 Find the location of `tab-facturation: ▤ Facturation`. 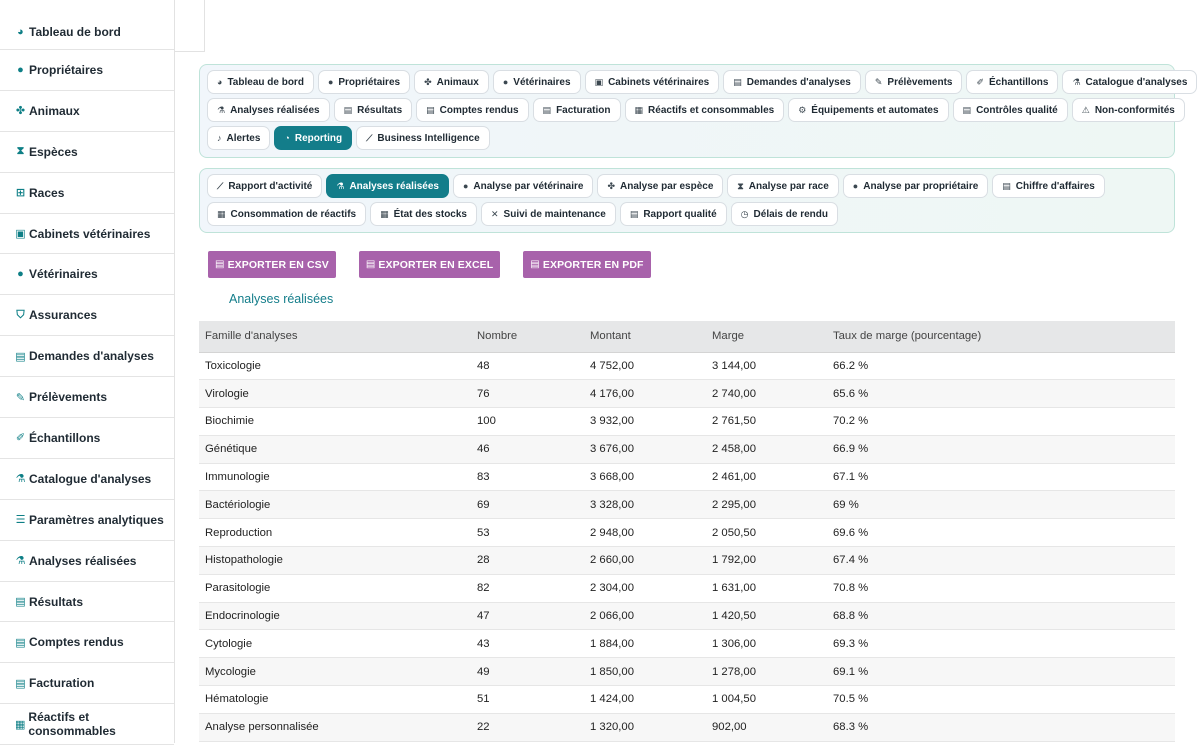

tab-facturation: ▤ Facturation is located at coordinates (576, 110).